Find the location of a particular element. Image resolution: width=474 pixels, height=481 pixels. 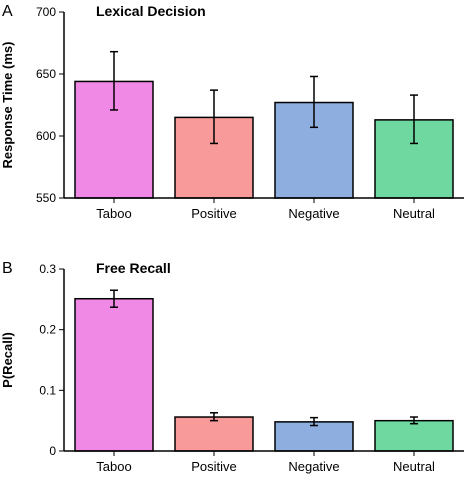

panel-a-label: A is located at coordinates (7, 11).